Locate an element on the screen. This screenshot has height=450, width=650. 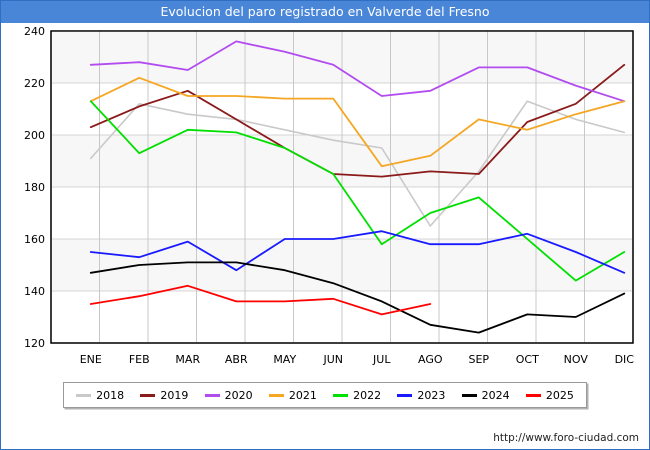
svg-text: 140 is located at coordinates (34, 291).